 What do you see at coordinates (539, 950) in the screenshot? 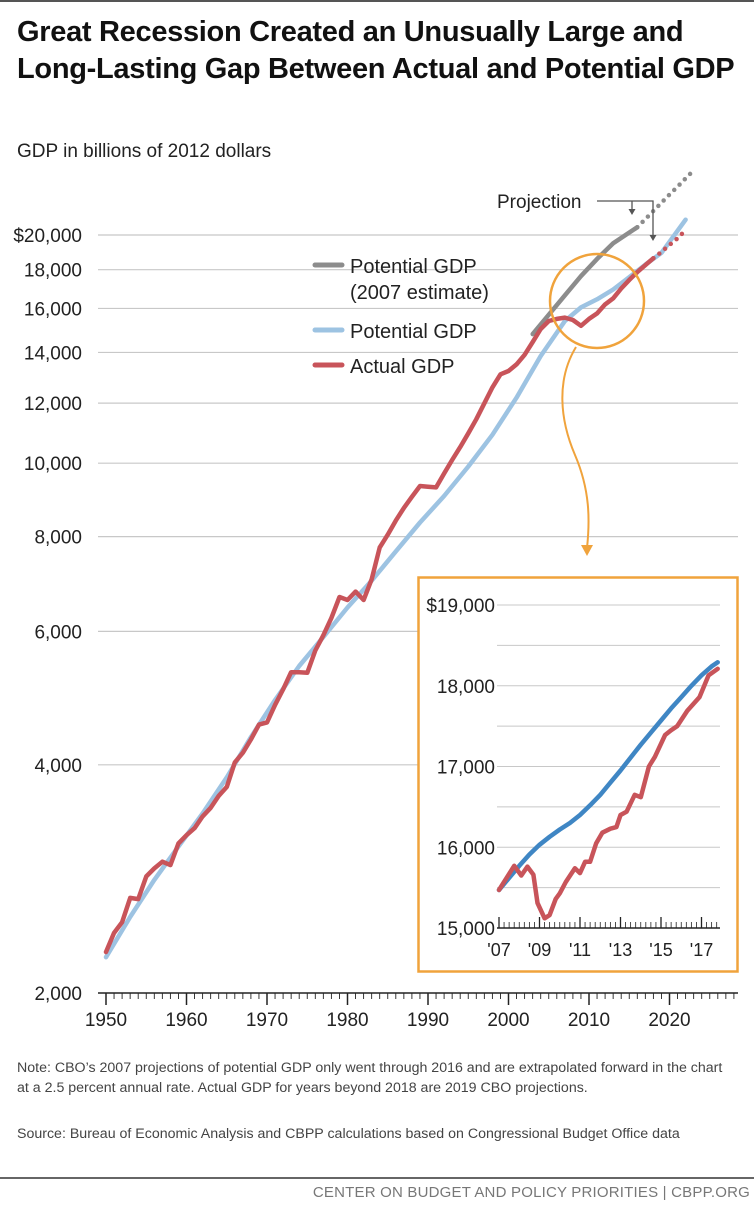
I see `inset-x-tick-label: '09` at bounding box center [539, 950].